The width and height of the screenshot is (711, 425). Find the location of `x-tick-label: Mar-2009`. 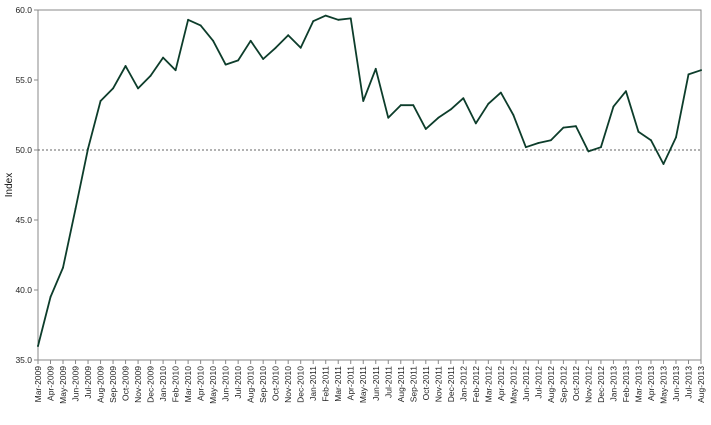

x-tick-label: Mar-2009 is located at coordinates (38, 384).